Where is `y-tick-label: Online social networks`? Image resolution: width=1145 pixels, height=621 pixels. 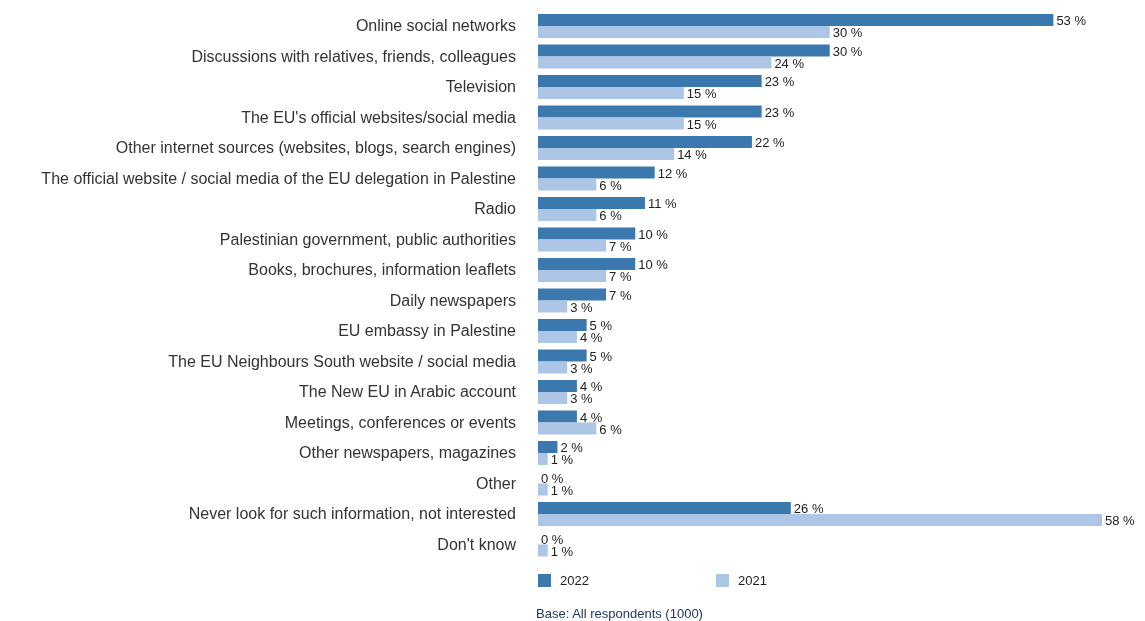 y-tick-label: Online social networks is located at coordinates (435, 26).